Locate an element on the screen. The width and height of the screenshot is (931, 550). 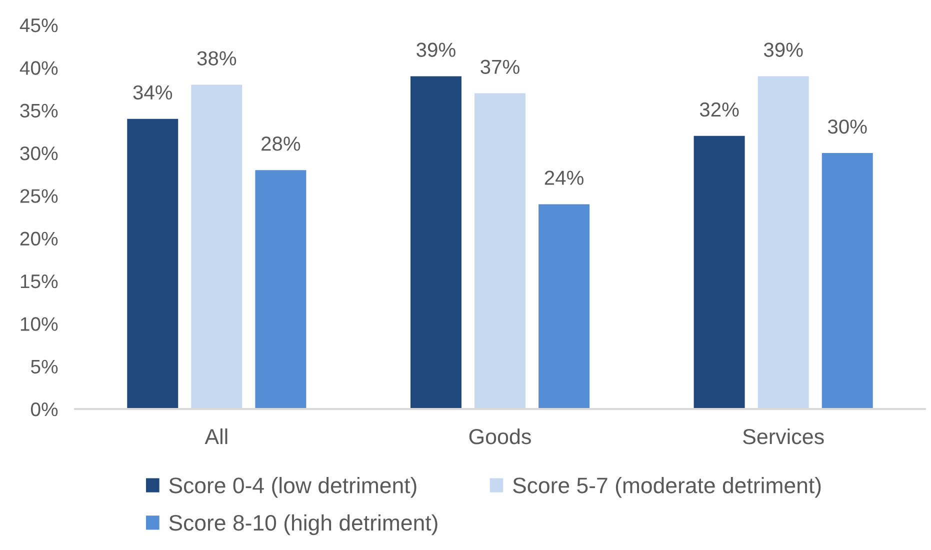
data-label: 30% is located at coordinates (847, 126).